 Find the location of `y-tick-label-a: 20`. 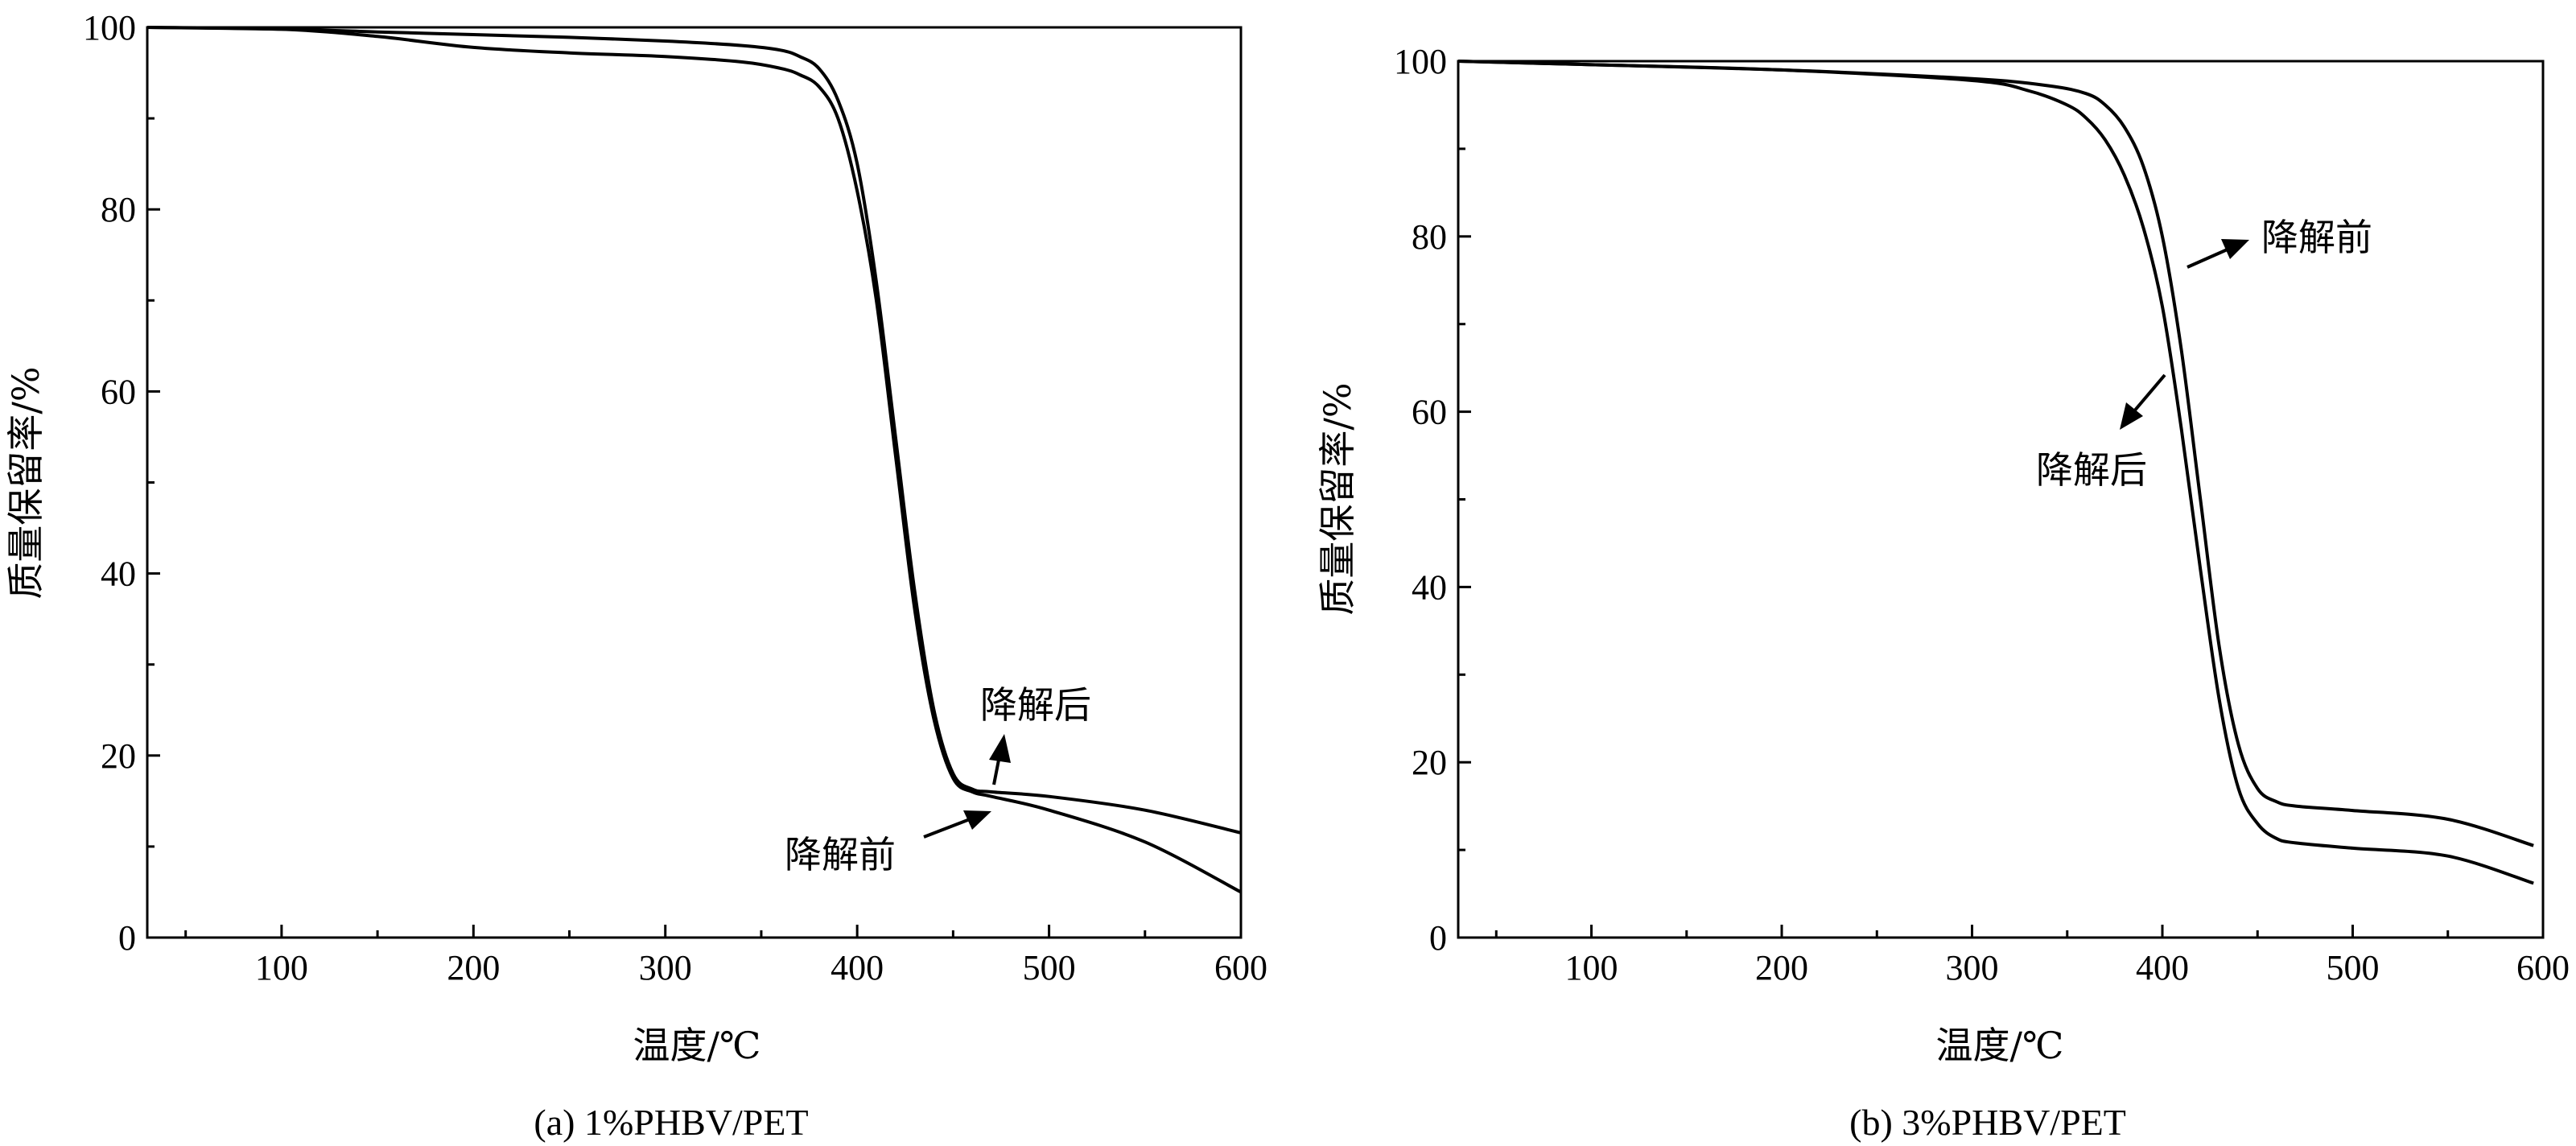

y-tick-label-a: 20 is located at coordinates (118, 756).